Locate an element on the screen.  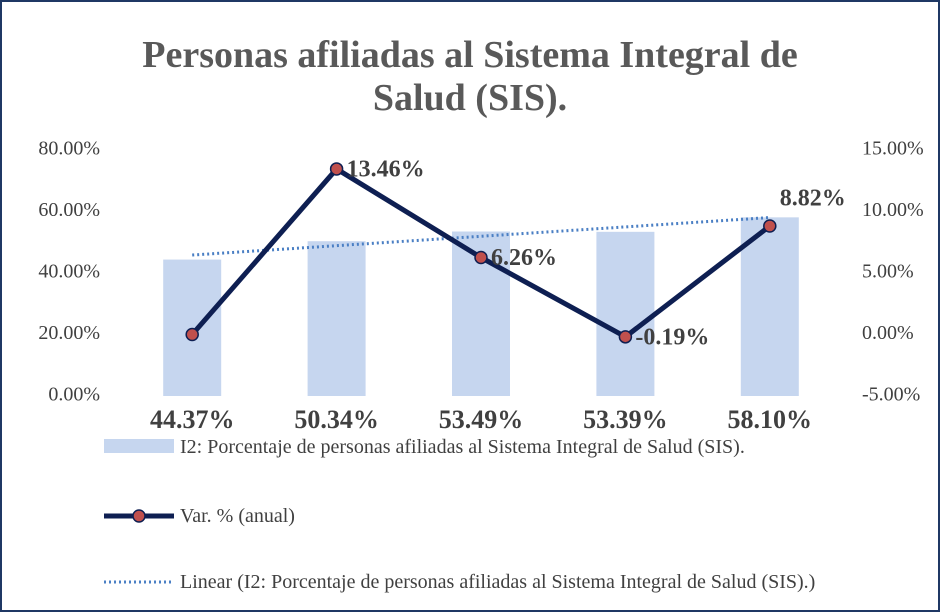
line-value-label: 6.26% is located at coordinates (524, 258).